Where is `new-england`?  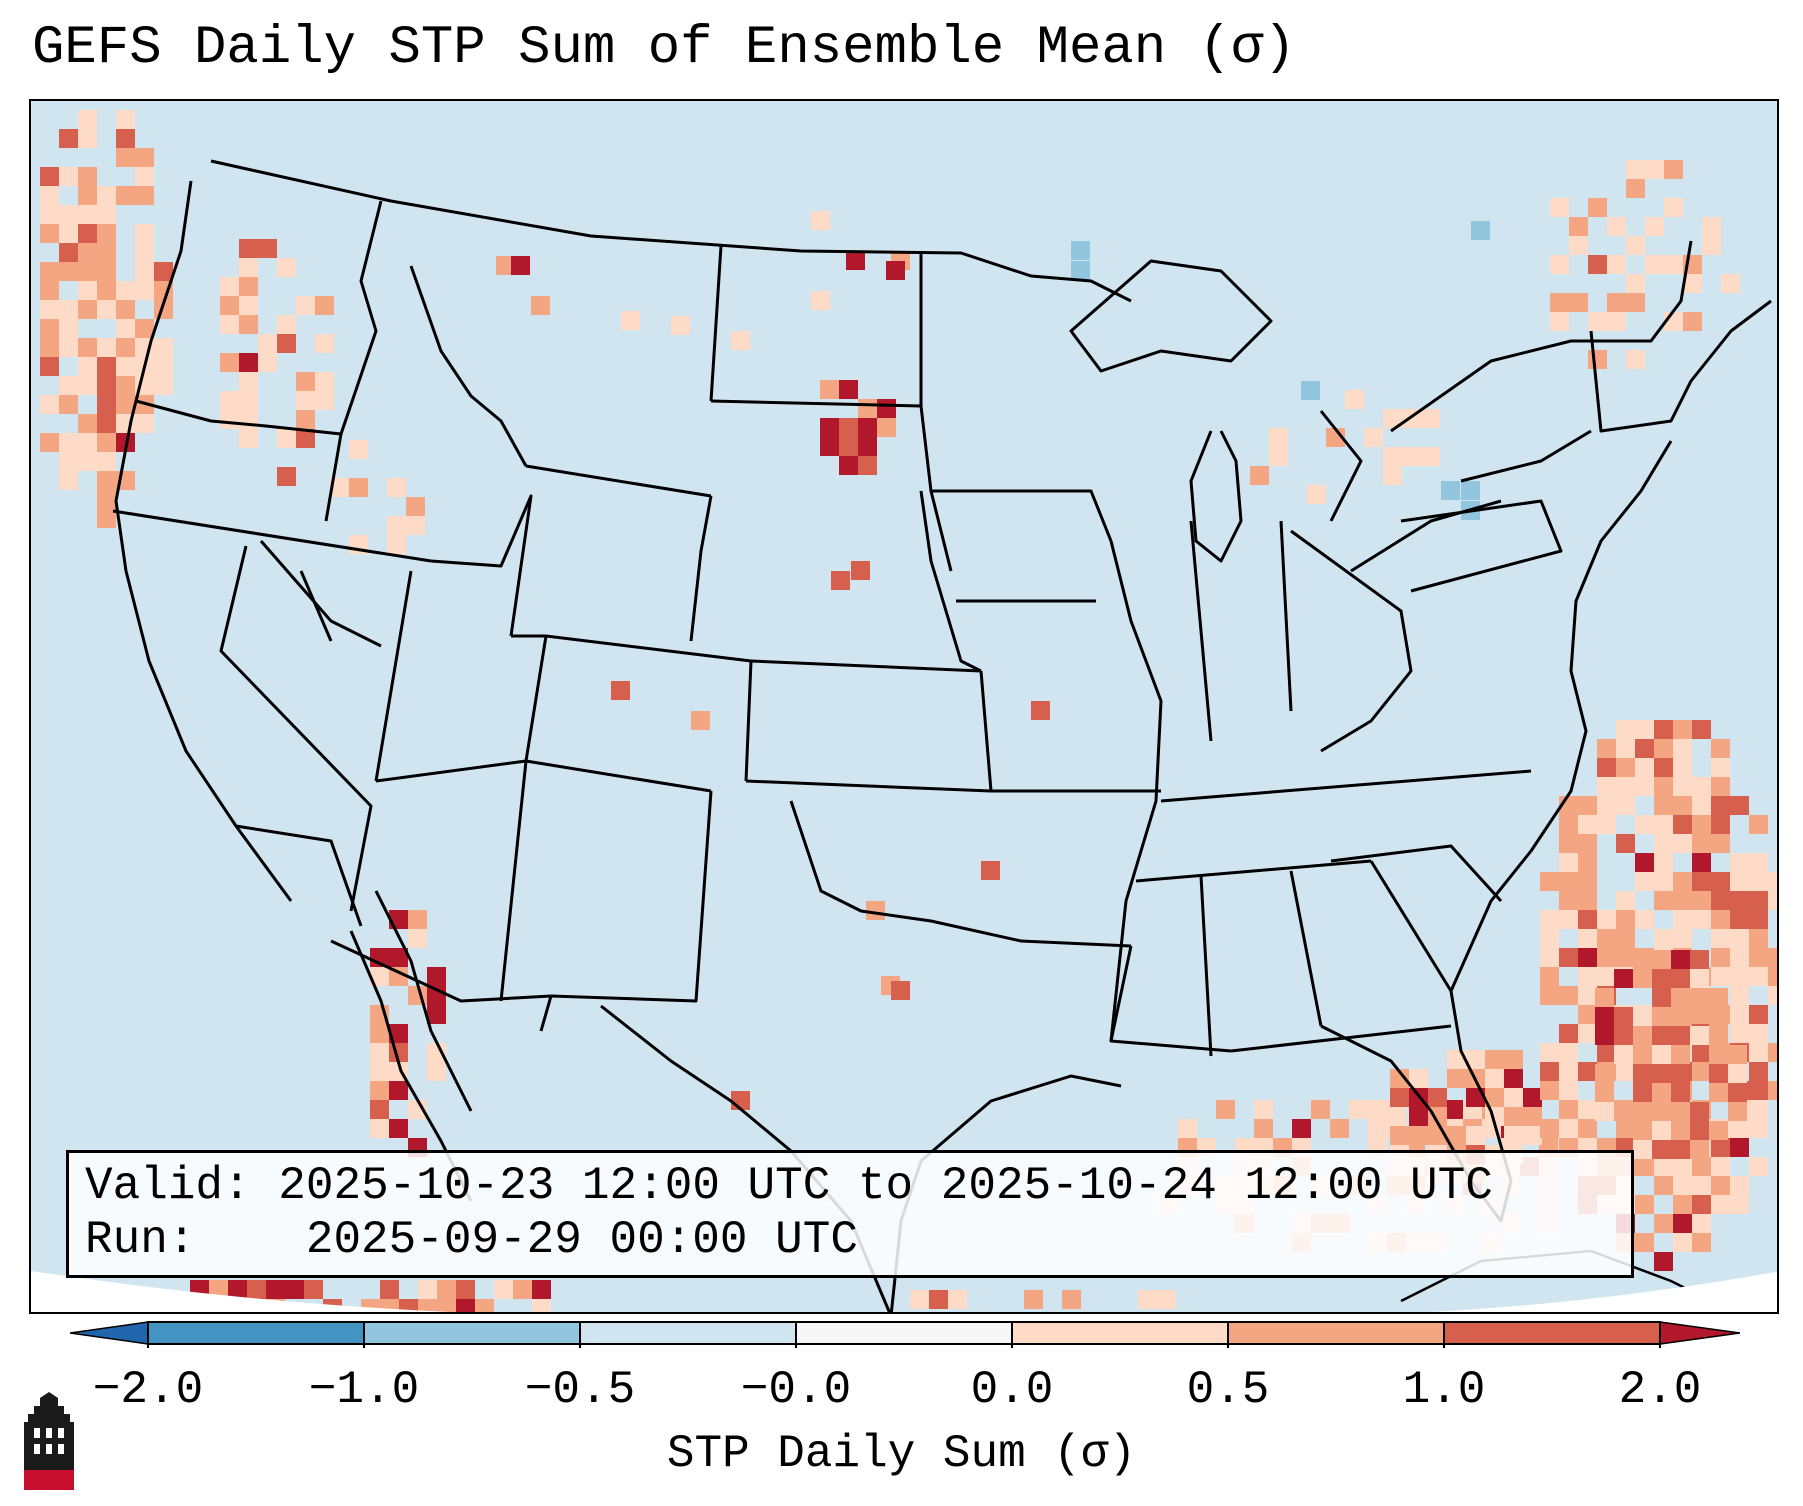
new-england is located at coordinates (1680, 366).